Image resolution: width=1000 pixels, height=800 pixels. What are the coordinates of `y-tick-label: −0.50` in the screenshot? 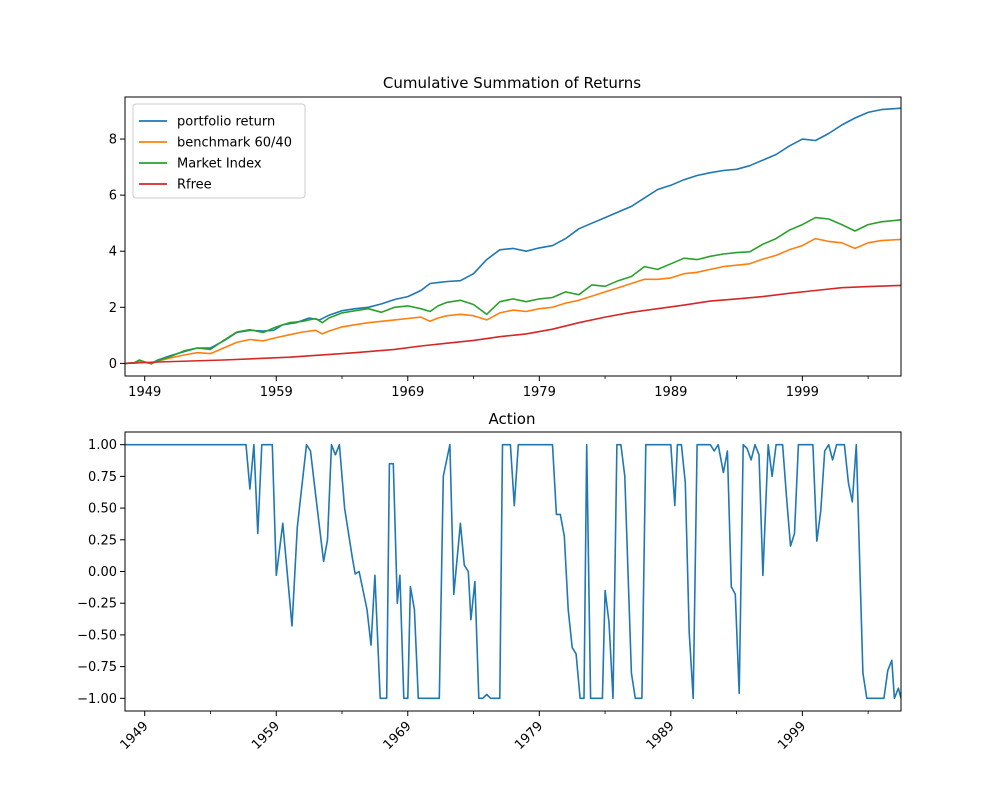 It's located at (97, 635).